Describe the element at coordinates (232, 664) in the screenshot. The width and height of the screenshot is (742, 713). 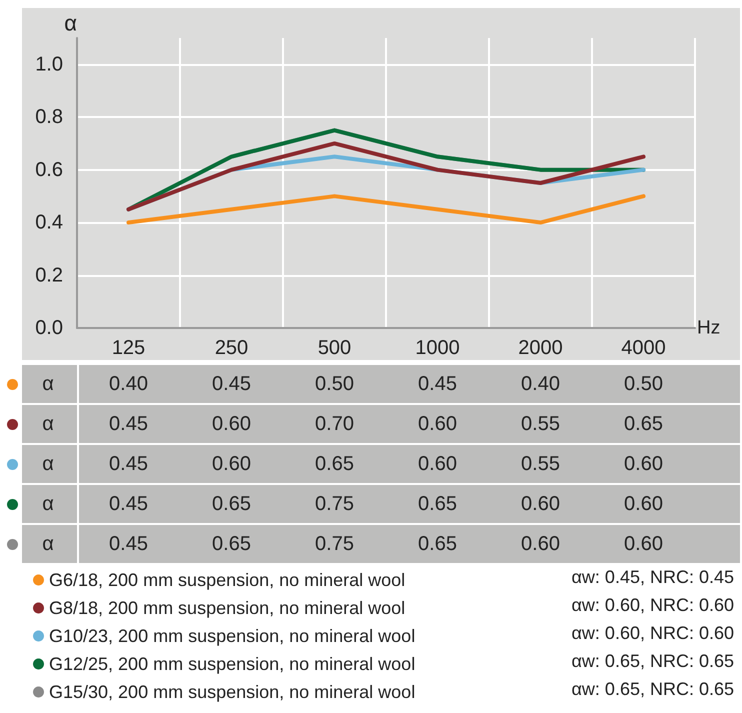
I see `legend-label: G12/25, 200 mm suspension, no mineral wool` at that location.